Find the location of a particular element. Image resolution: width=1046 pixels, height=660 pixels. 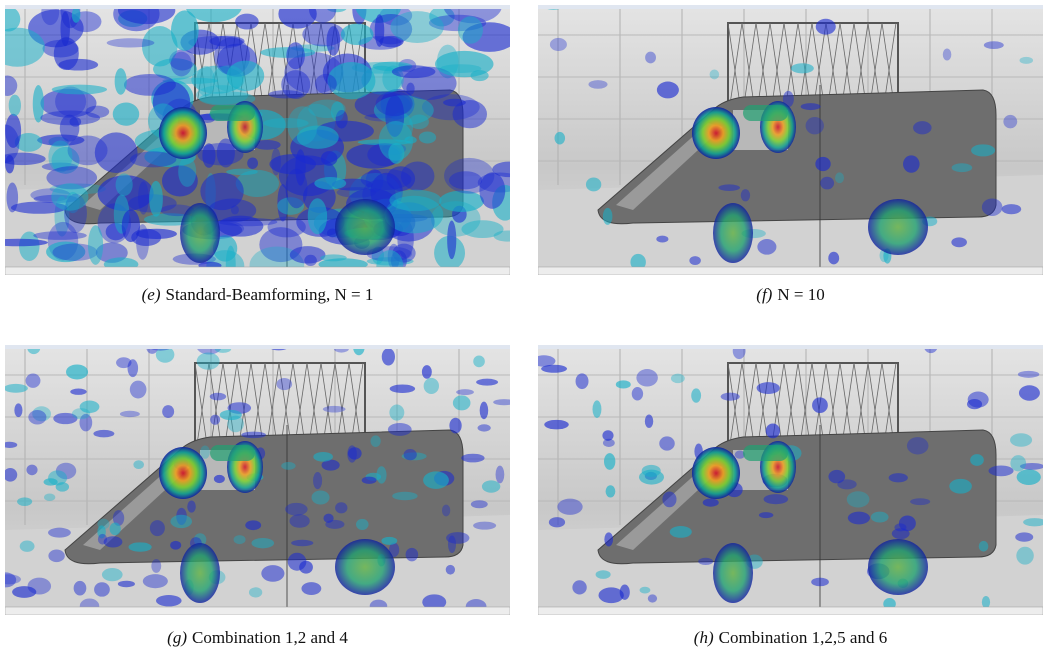

caption: (h) Combination 1,2,5 and 6 is located at coordinates (790, 638).